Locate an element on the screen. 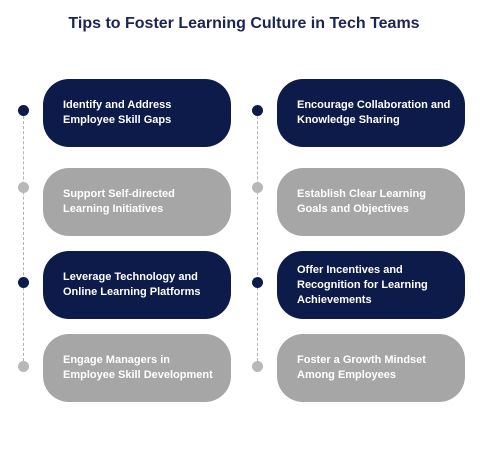 Image resolution: width=488 pixels, height=450 pixels. tip-card-left-1: Identify and Address Employee Skill Gaps is located at coordinates (137, 113).